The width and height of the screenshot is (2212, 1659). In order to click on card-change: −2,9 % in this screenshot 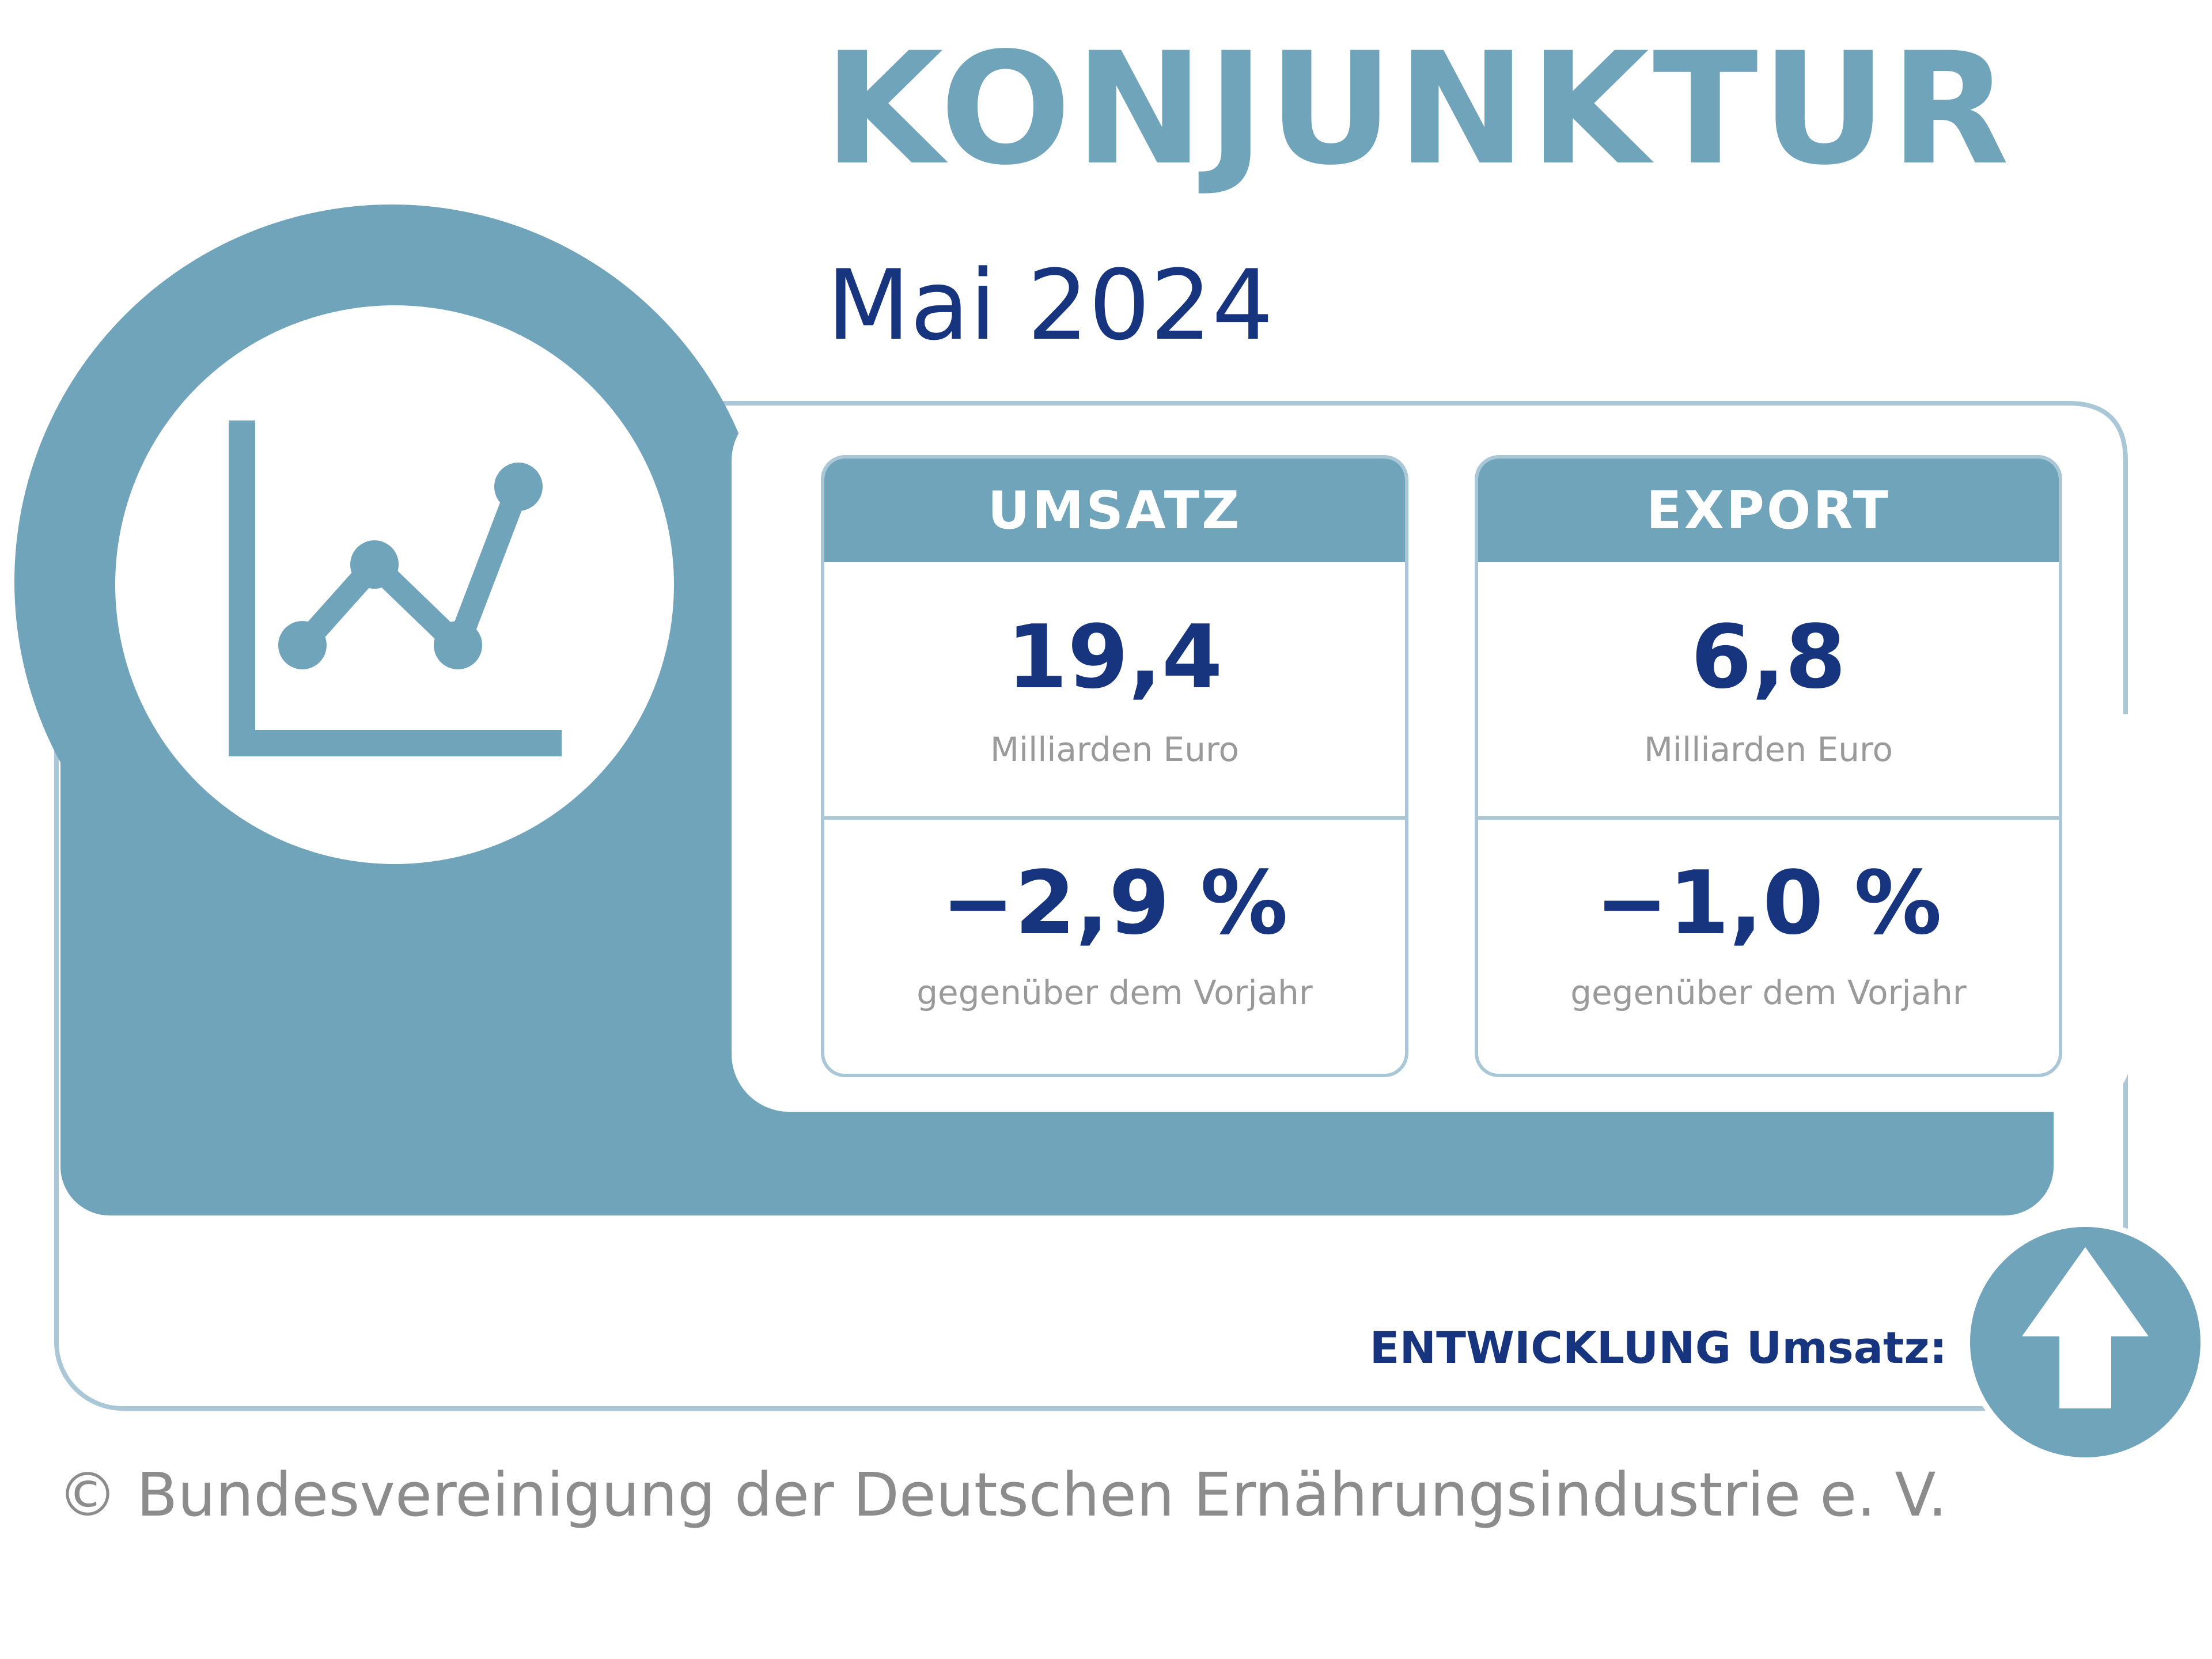, I will do `click(1114, 903)`.